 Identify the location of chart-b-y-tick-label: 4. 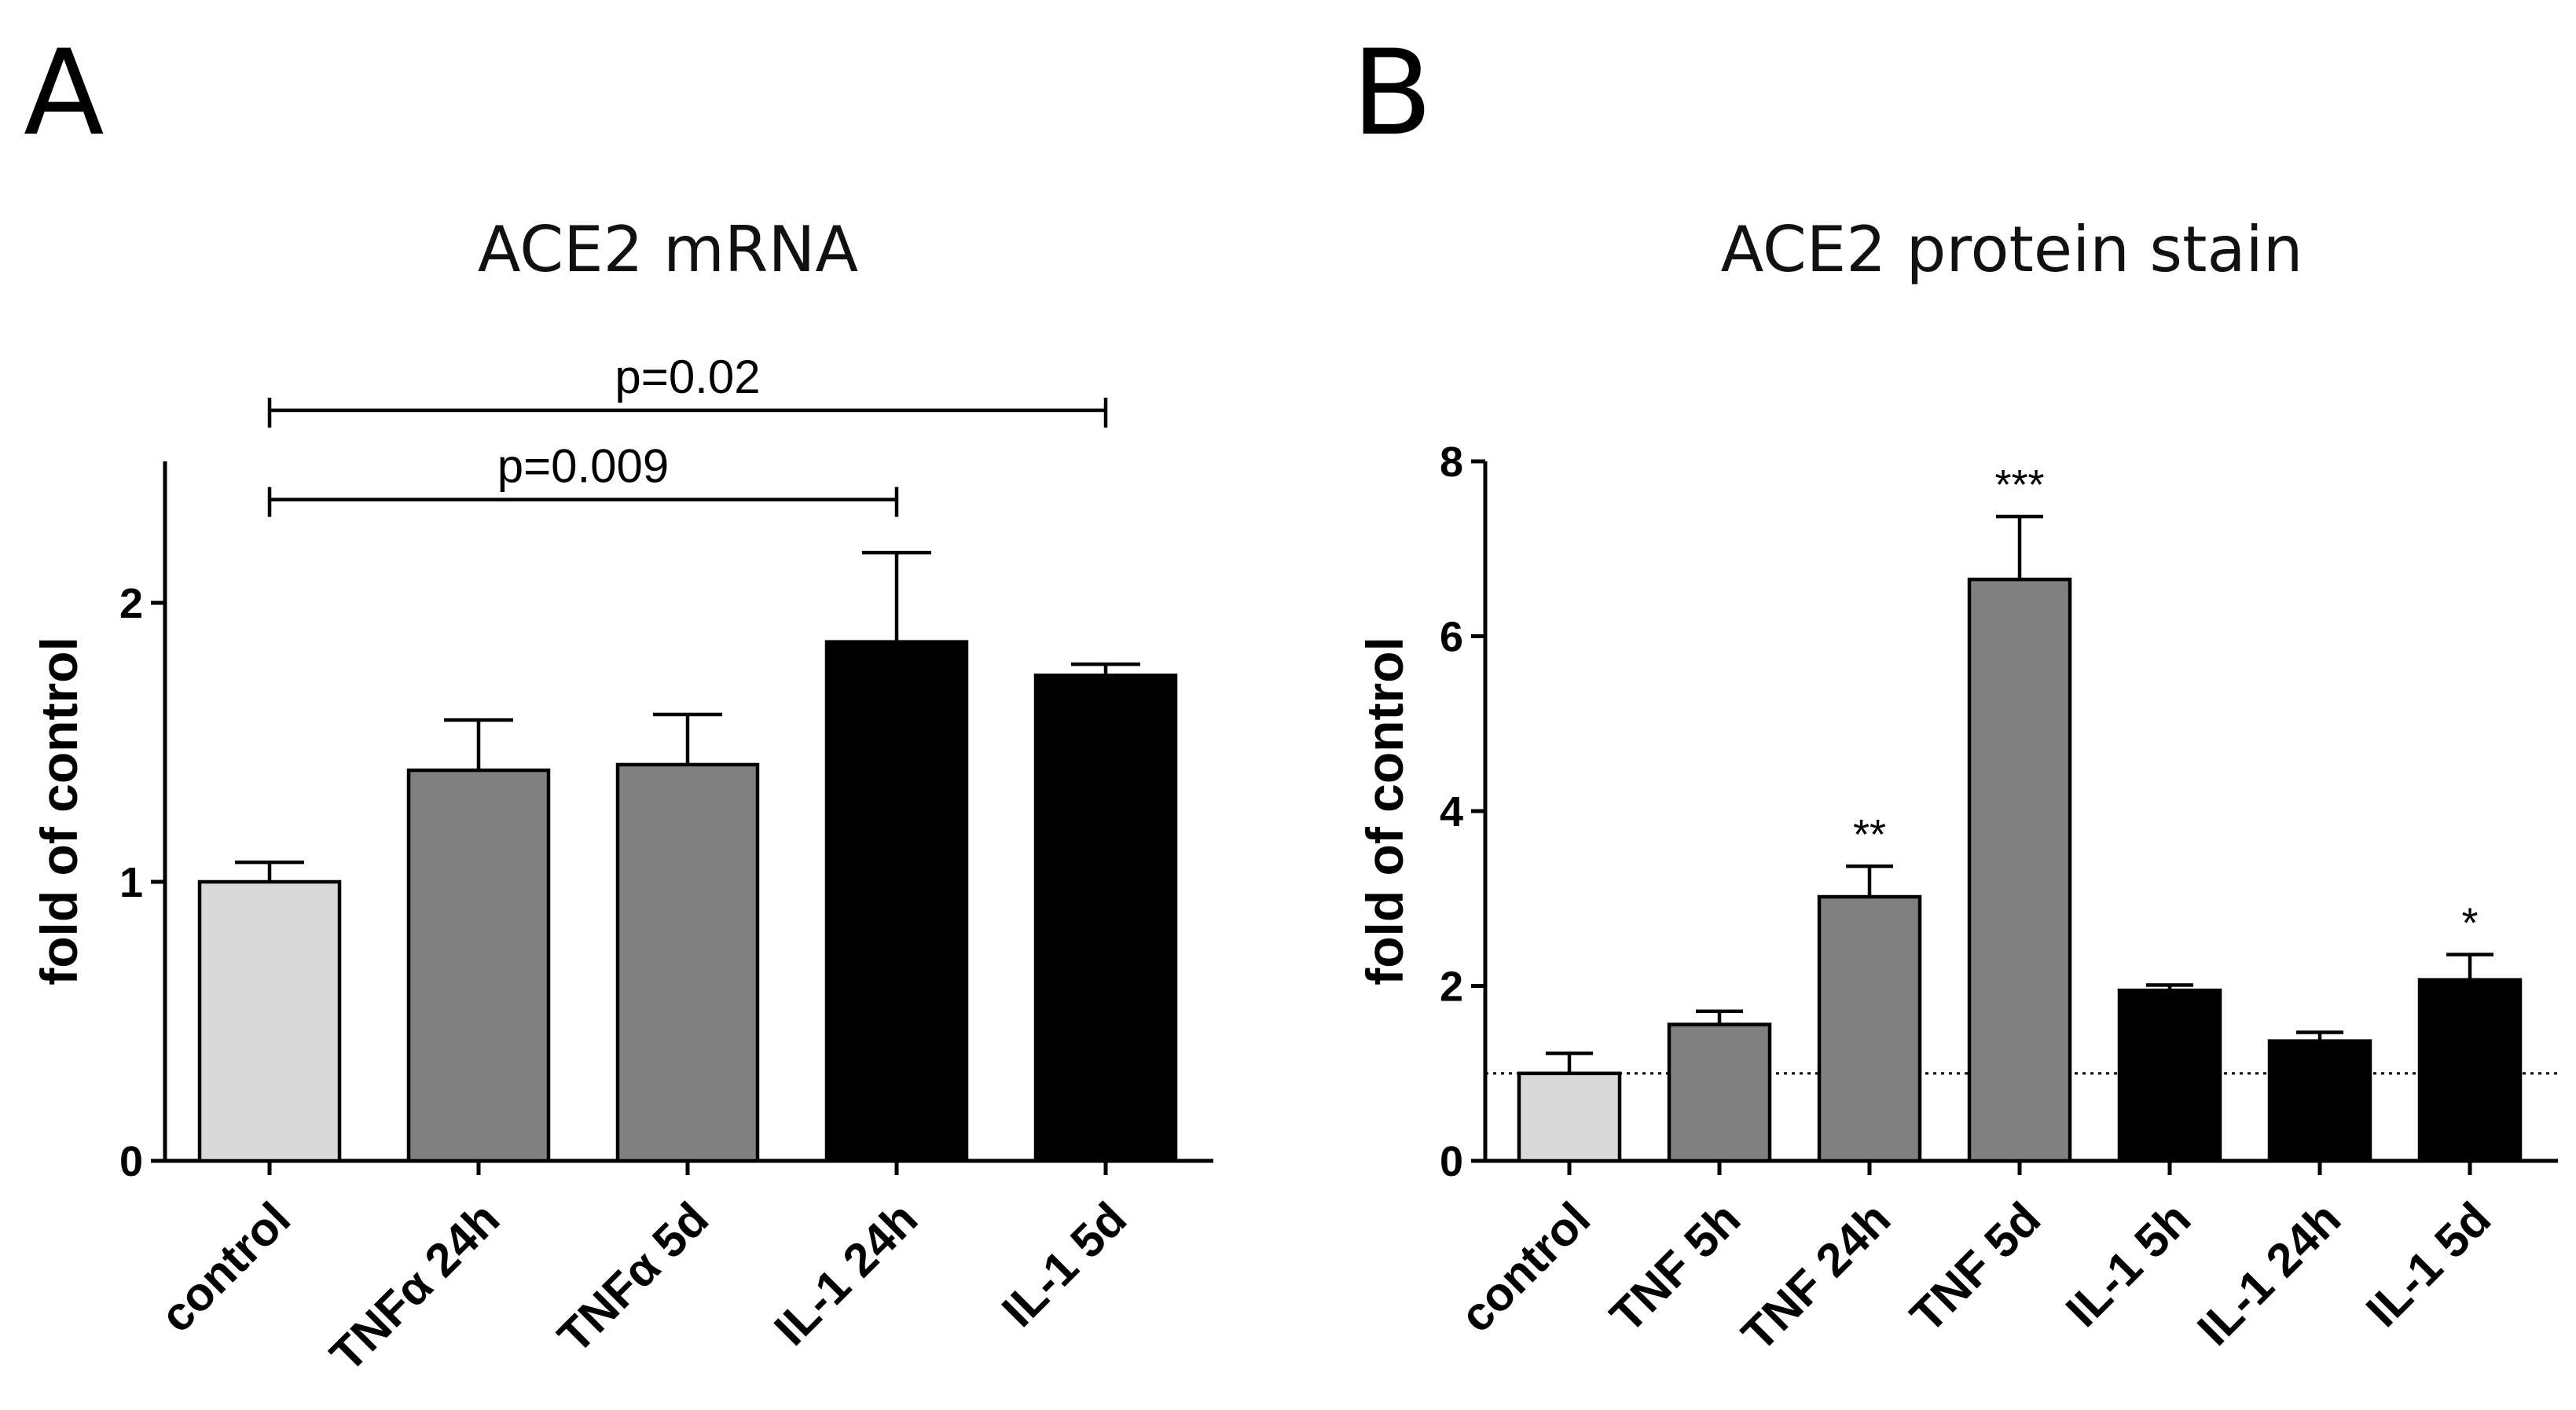
(1451, 811).